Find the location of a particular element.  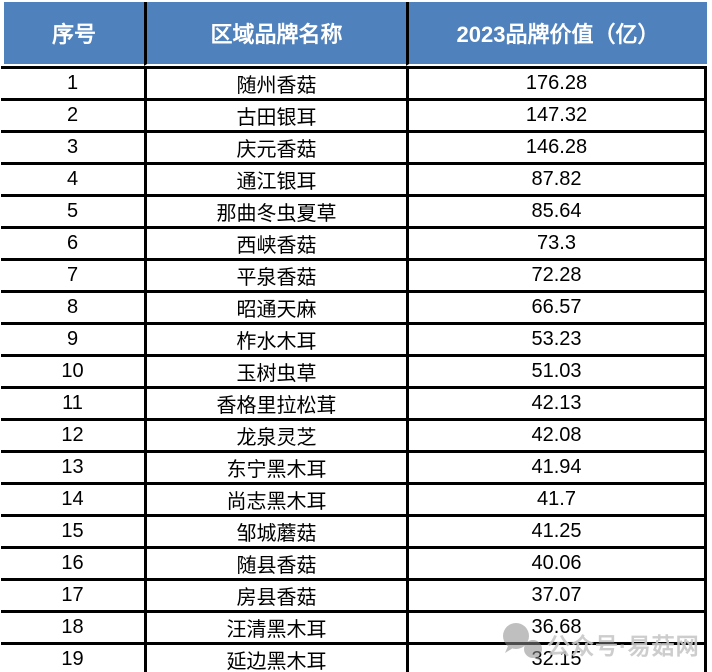

table-row: 1 随州香菇 176.28 is located at coordinates (354, 83).